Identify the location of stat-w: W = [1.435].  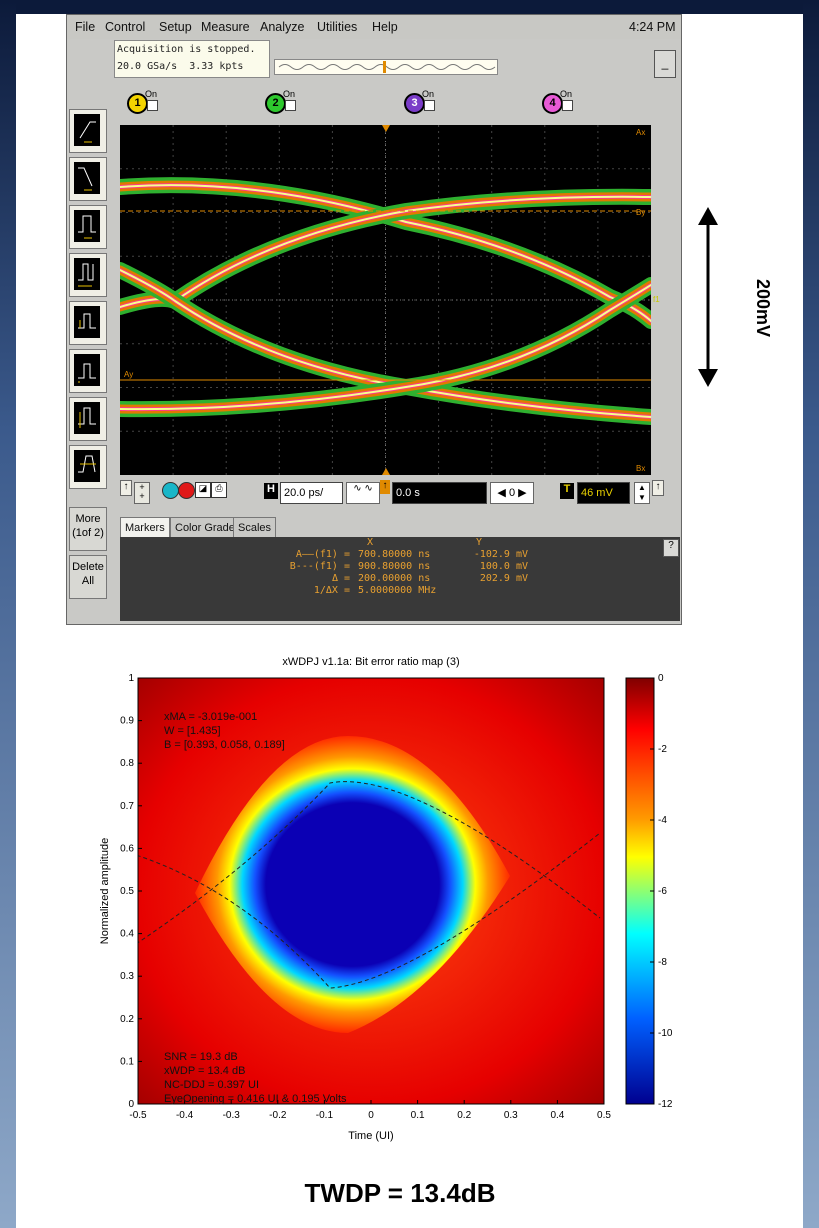
(192, 731).